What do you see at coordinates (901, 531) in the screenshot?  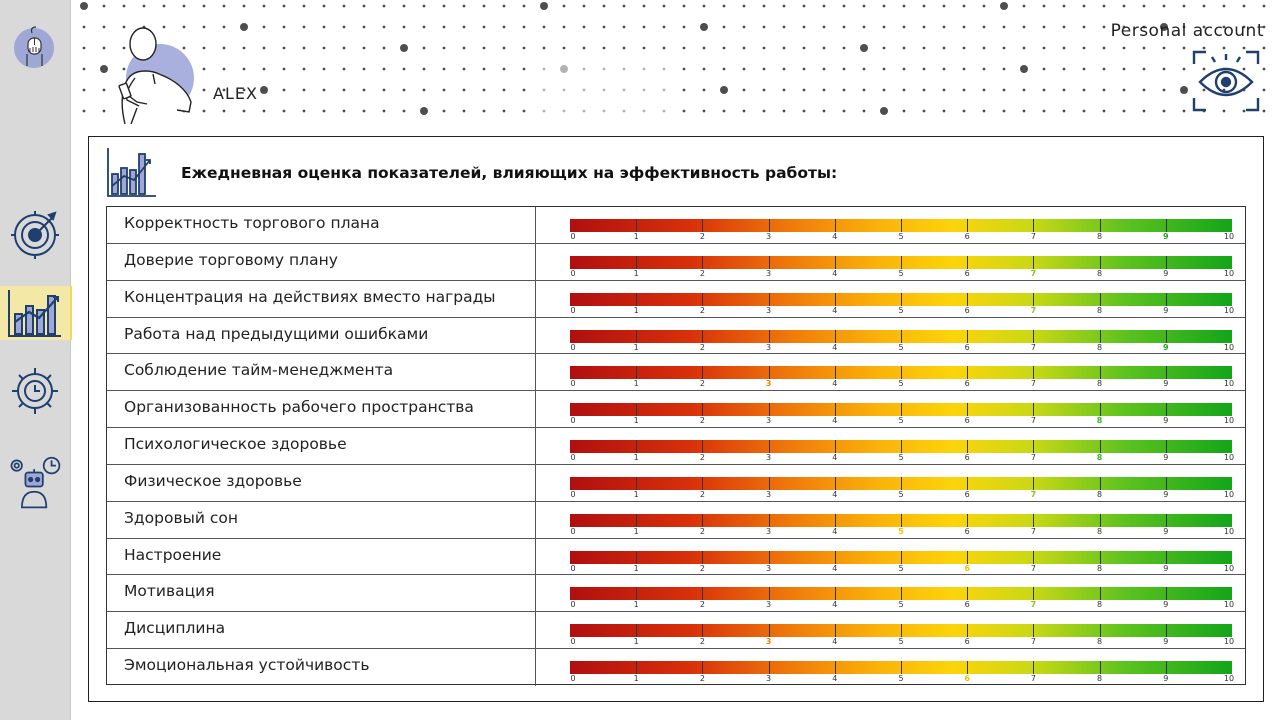 I see `selected-score: 5` at bounding box center [901, 531].